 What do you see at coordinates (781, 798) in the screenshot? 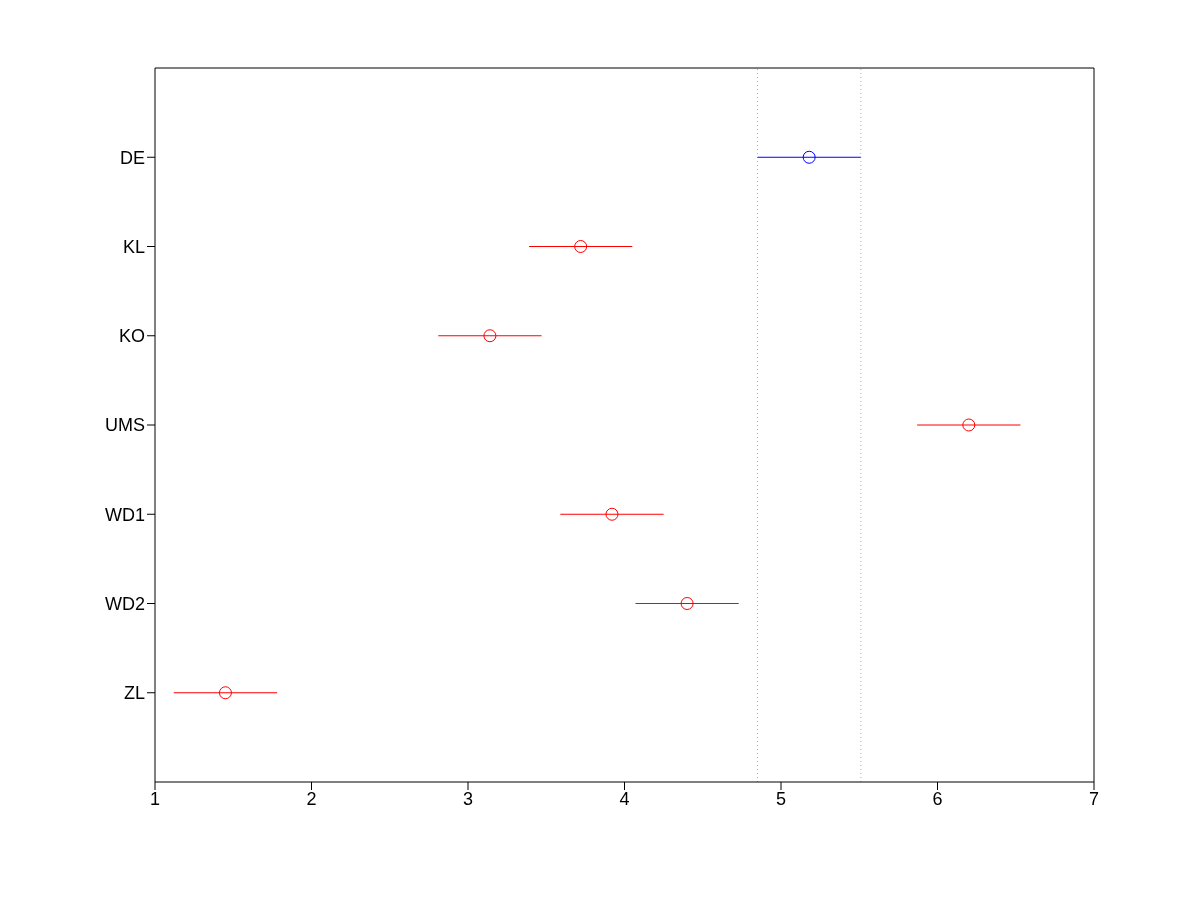
I see `x-tick-label: 5` at bounding box center [781, 798].